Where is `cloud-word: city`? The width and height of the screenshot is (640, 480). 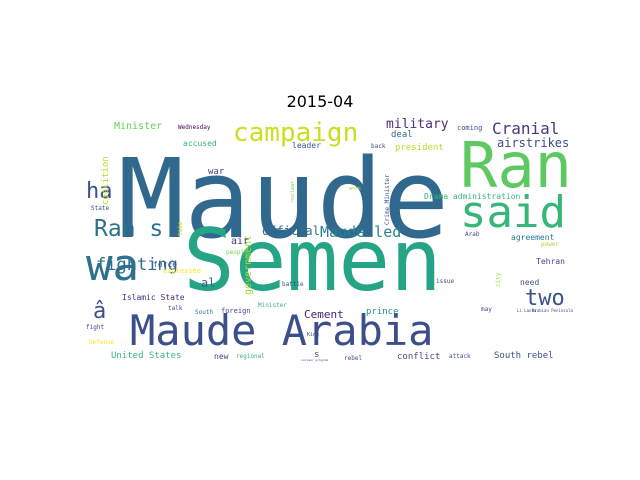
cloud-word: city is located at coordinates (498, 279).